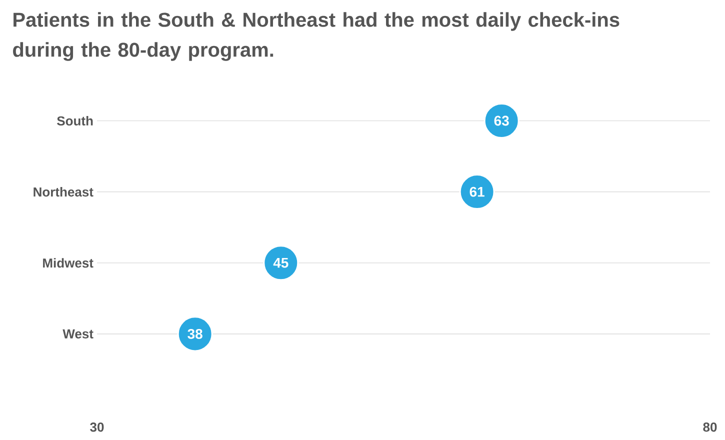 This screenshot has height=440, width=725. I want to click on y-tick-label: West, so click(78, 333).